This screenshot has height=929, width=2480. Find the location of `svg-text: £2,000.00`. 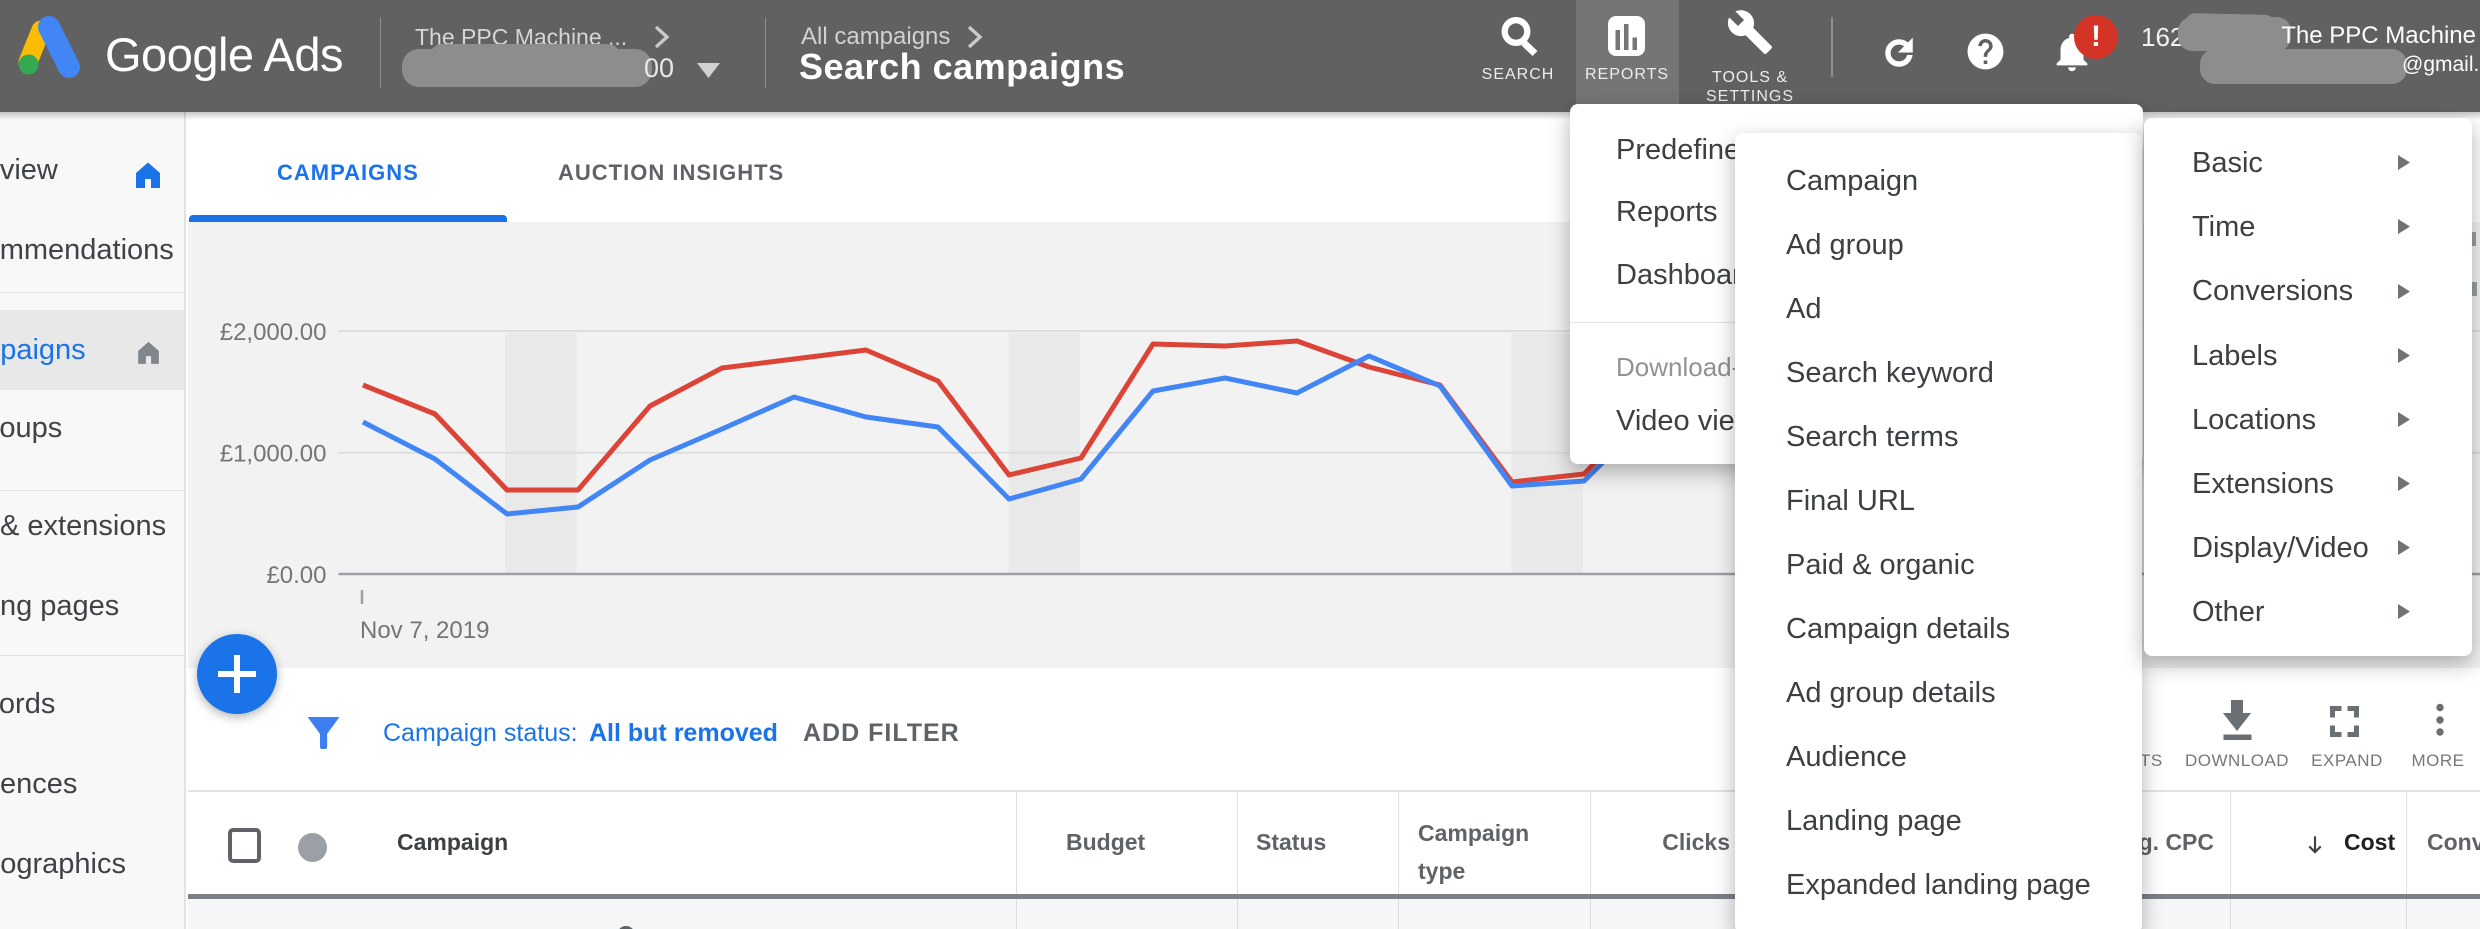

svg-text: £2,000.00 is located at coordinates (273, 332).